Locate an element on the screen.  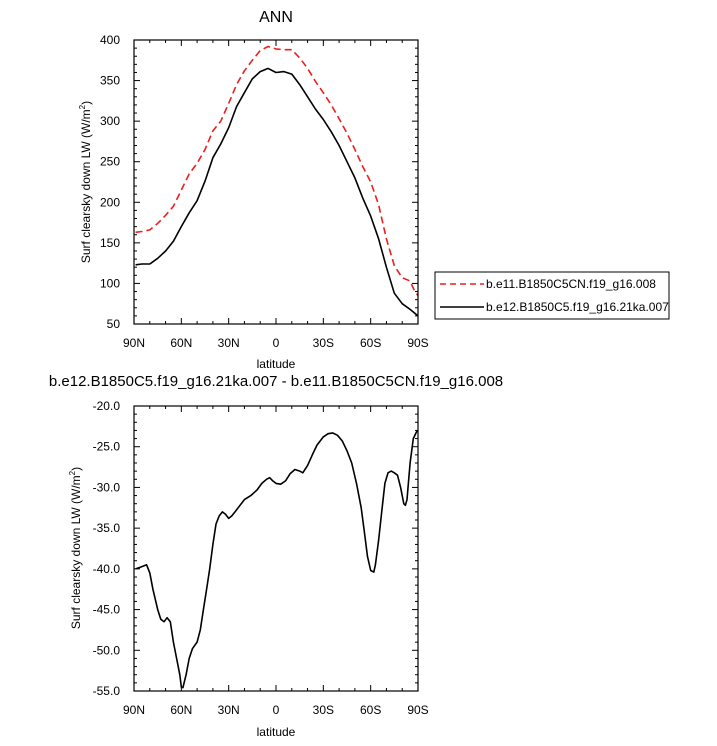
top-legend-box is located at coordinates (552, 295).